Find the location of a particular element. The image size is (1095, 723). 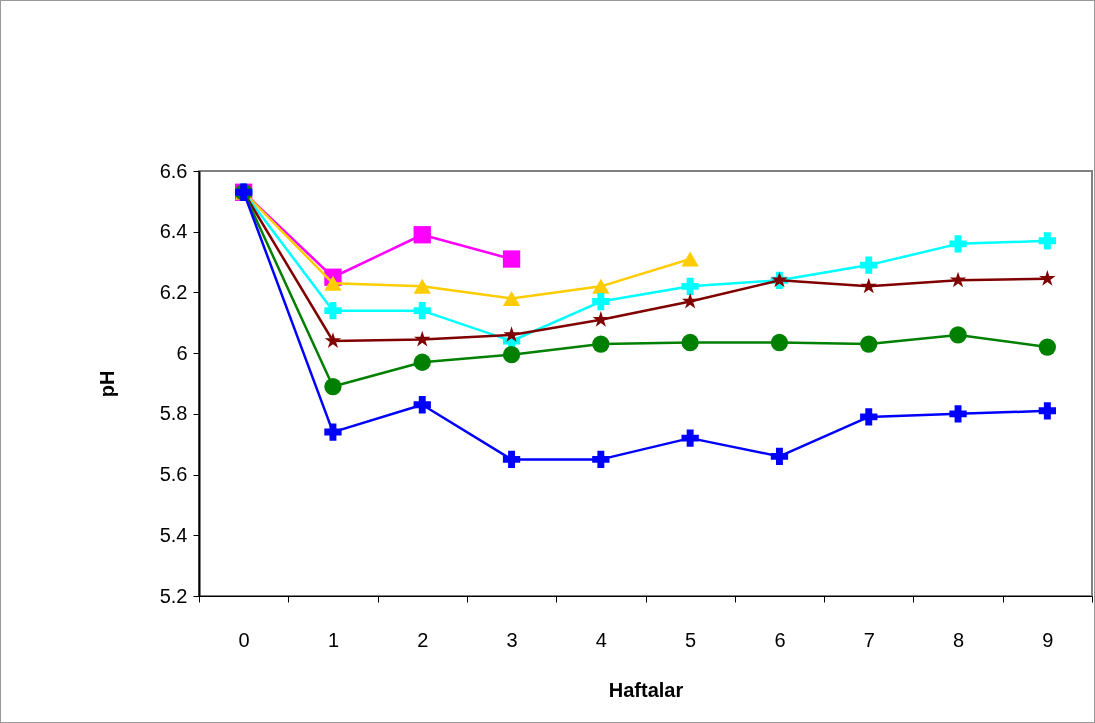

y-tick-label: 5.6 is located at coordinates (173, 474).